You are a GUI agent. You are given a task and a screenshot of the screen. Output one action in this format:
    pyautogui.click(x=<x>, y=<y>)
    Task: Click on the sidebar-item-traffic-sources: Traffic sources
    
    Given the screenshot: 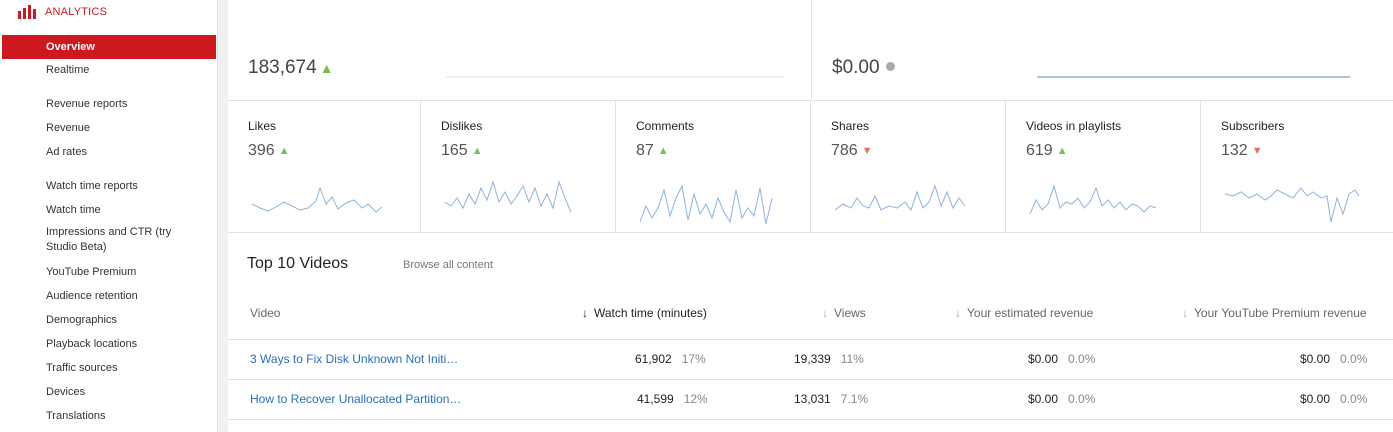 What is the action you would take?
    pyautogui.click(x=82, y=368)
    